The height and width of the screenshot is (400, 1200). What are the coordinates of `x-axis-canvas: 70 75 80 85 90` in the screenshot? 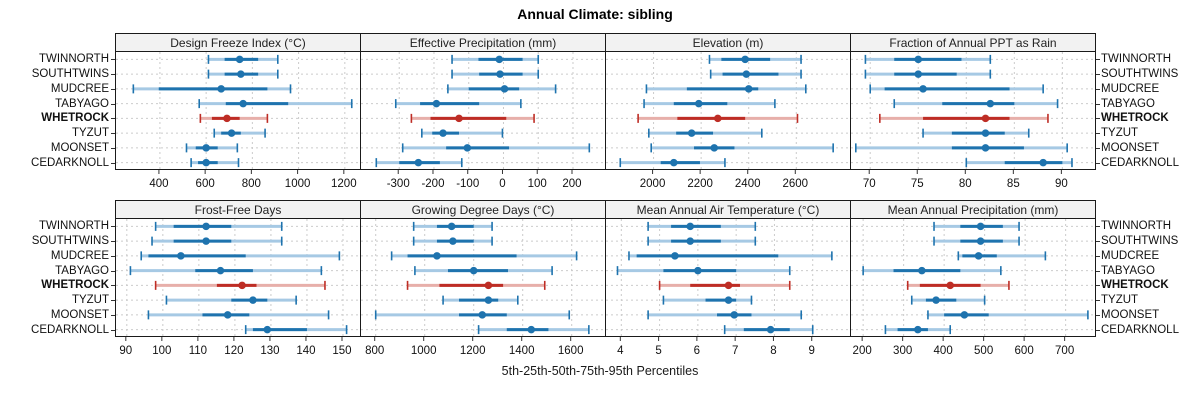 It's located at (965, 180).